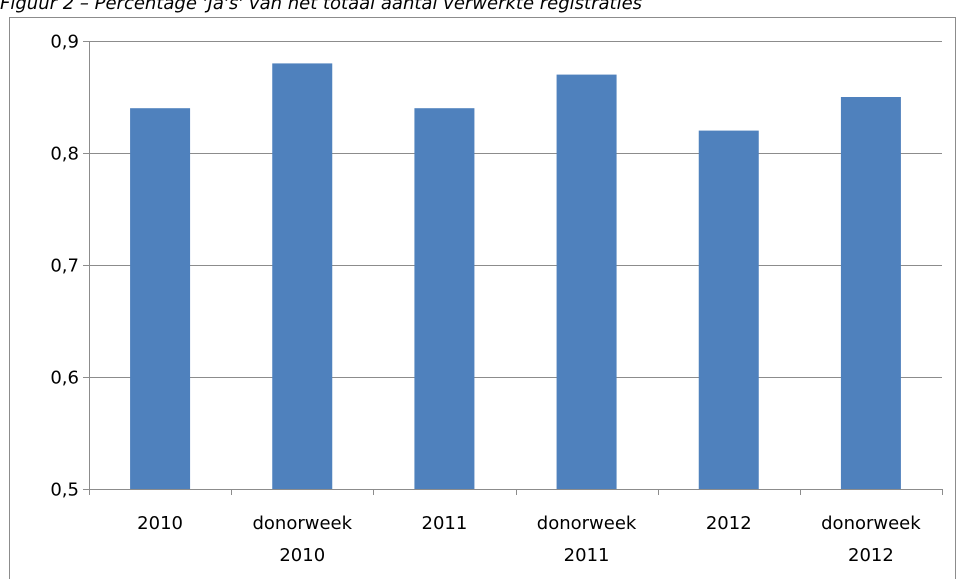  I want to click on x-tick-label: 2012, so click(729, 523).